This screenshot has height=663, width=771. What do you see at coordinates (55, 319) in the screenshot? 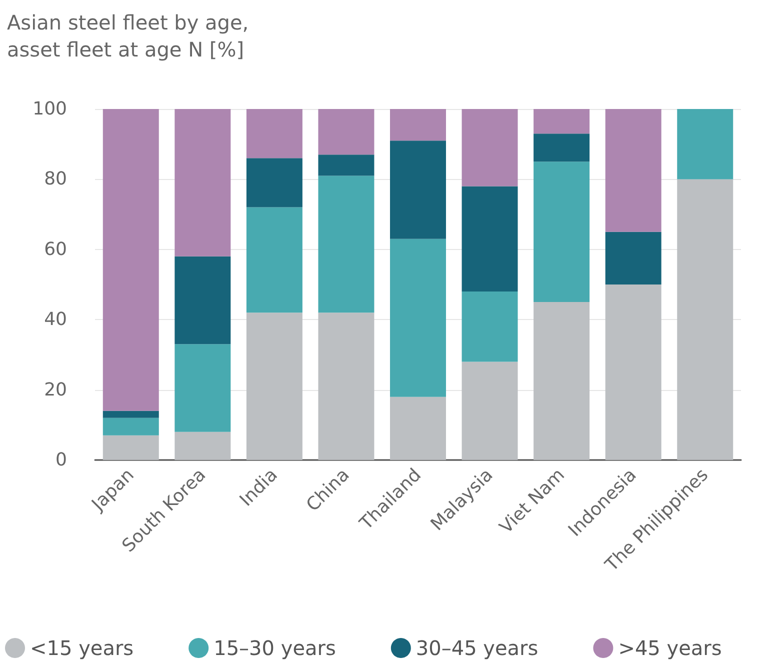
I see `y-tick-label: 40` at bounding box center [55, 319].